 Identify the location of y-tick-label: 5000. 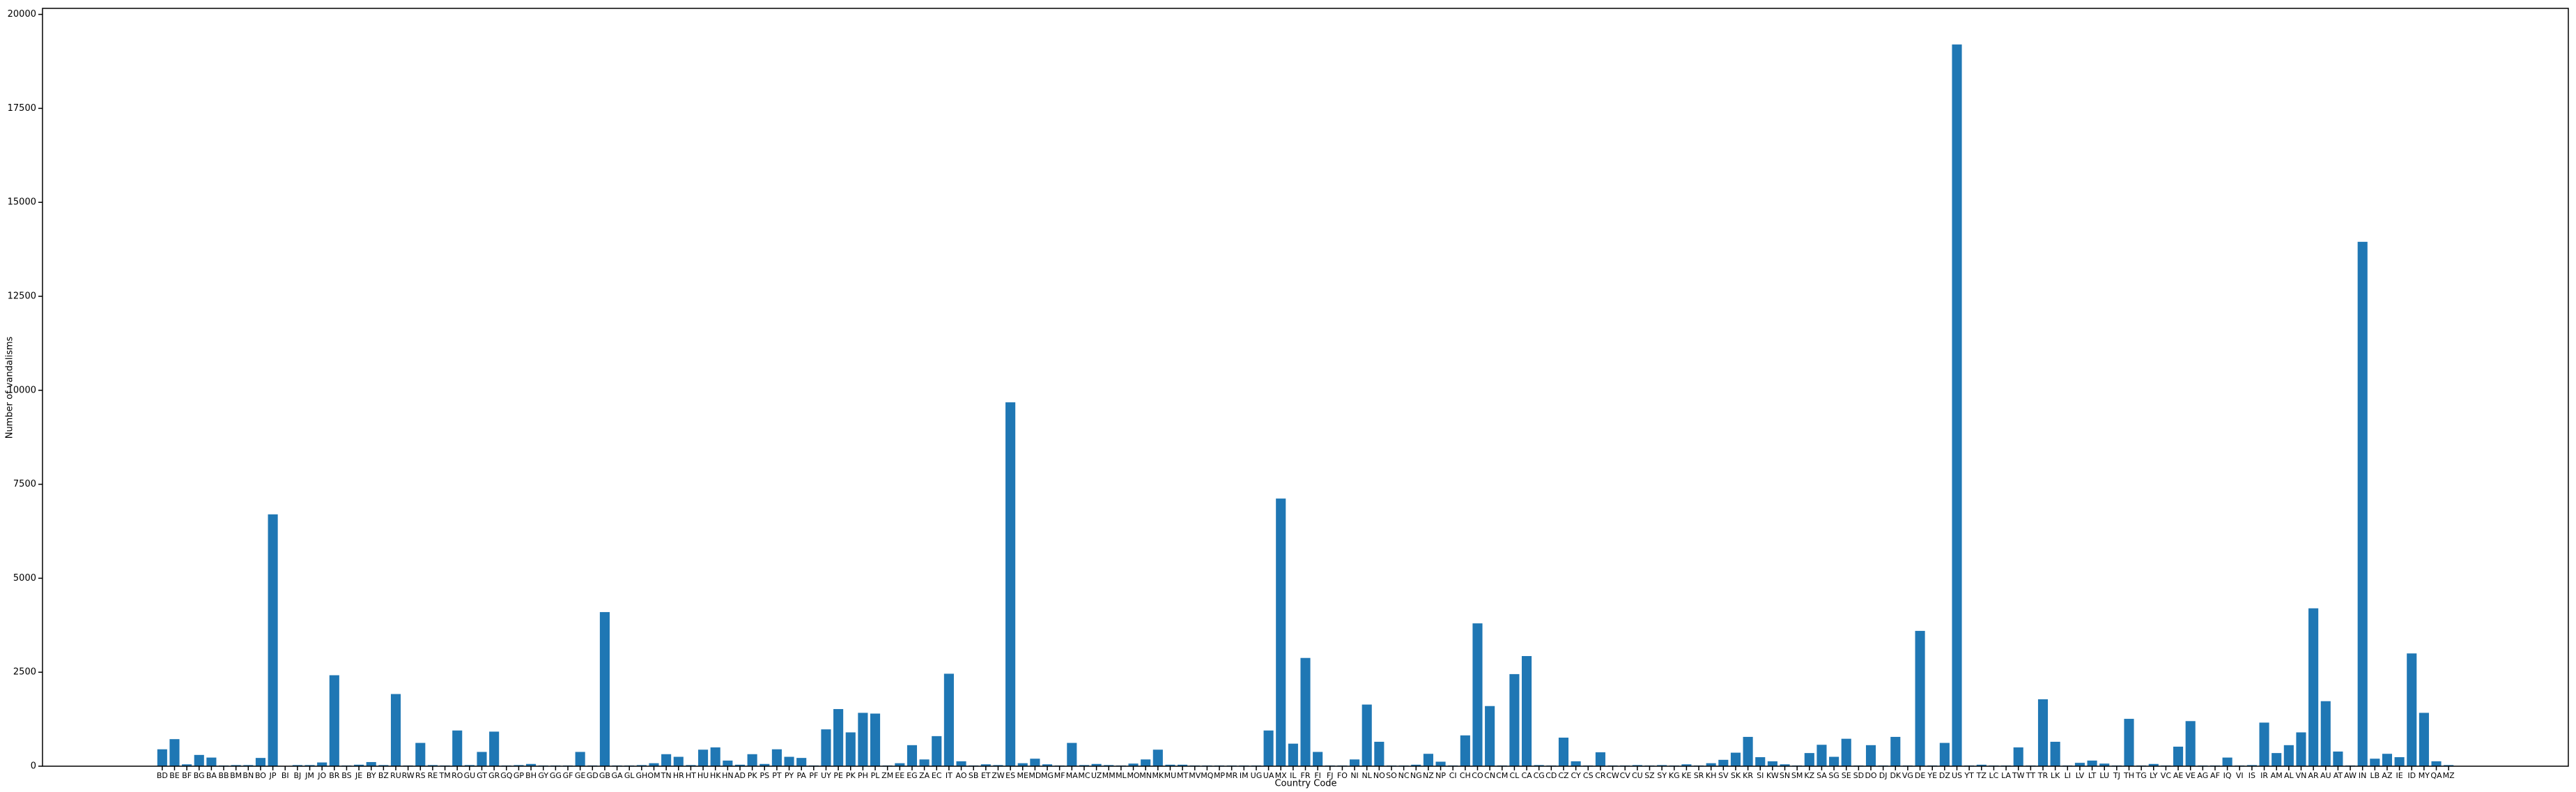
(24, 578).